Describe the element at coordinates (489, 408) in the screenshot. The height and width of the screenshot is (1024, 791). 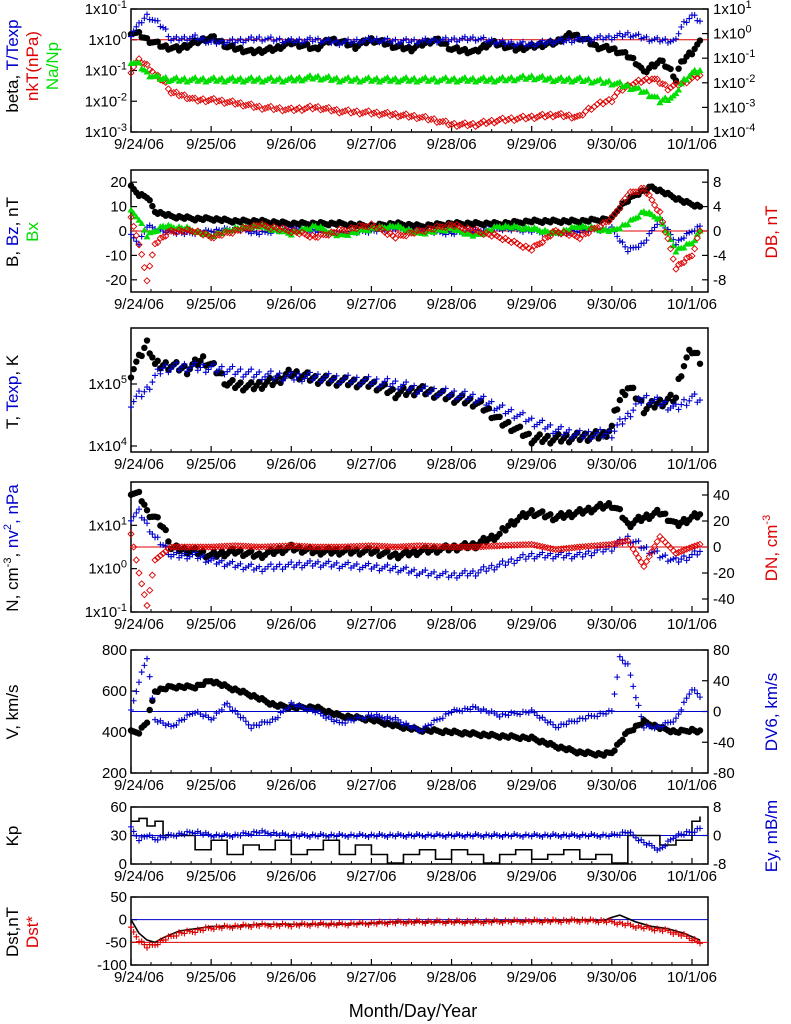
I see `data-point-T` at that location.